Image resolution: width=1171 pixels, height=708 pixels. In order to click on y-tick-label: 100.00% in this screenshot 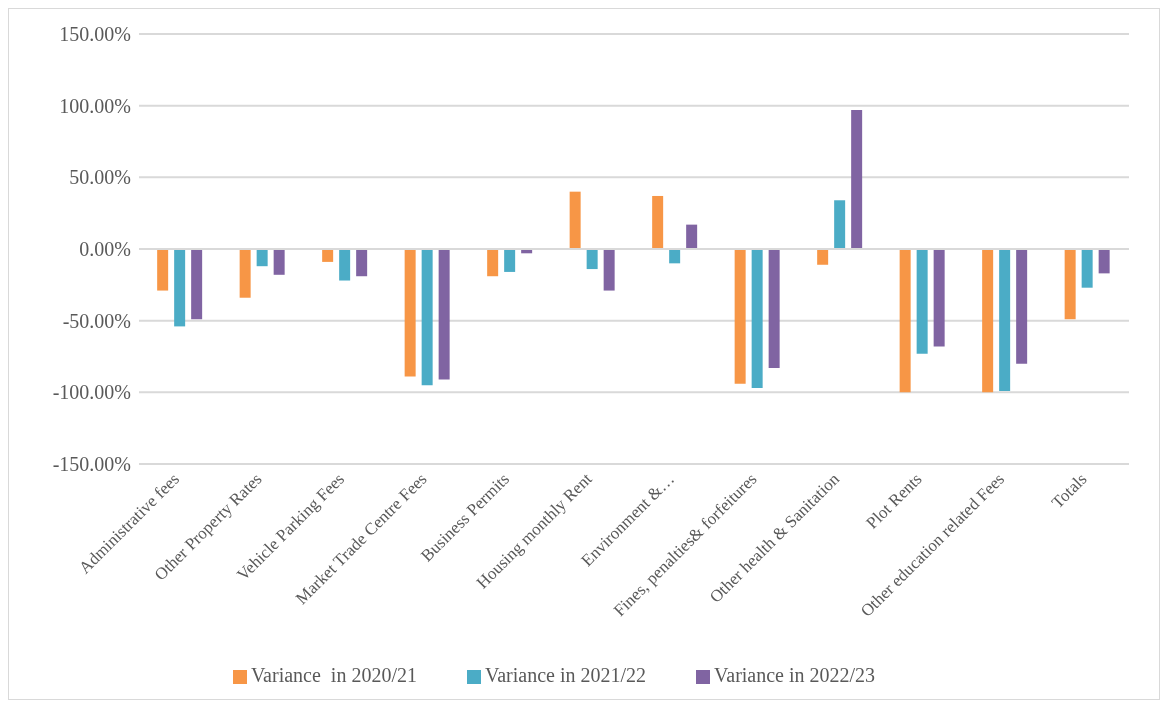, I will do `click(95, 105)`.